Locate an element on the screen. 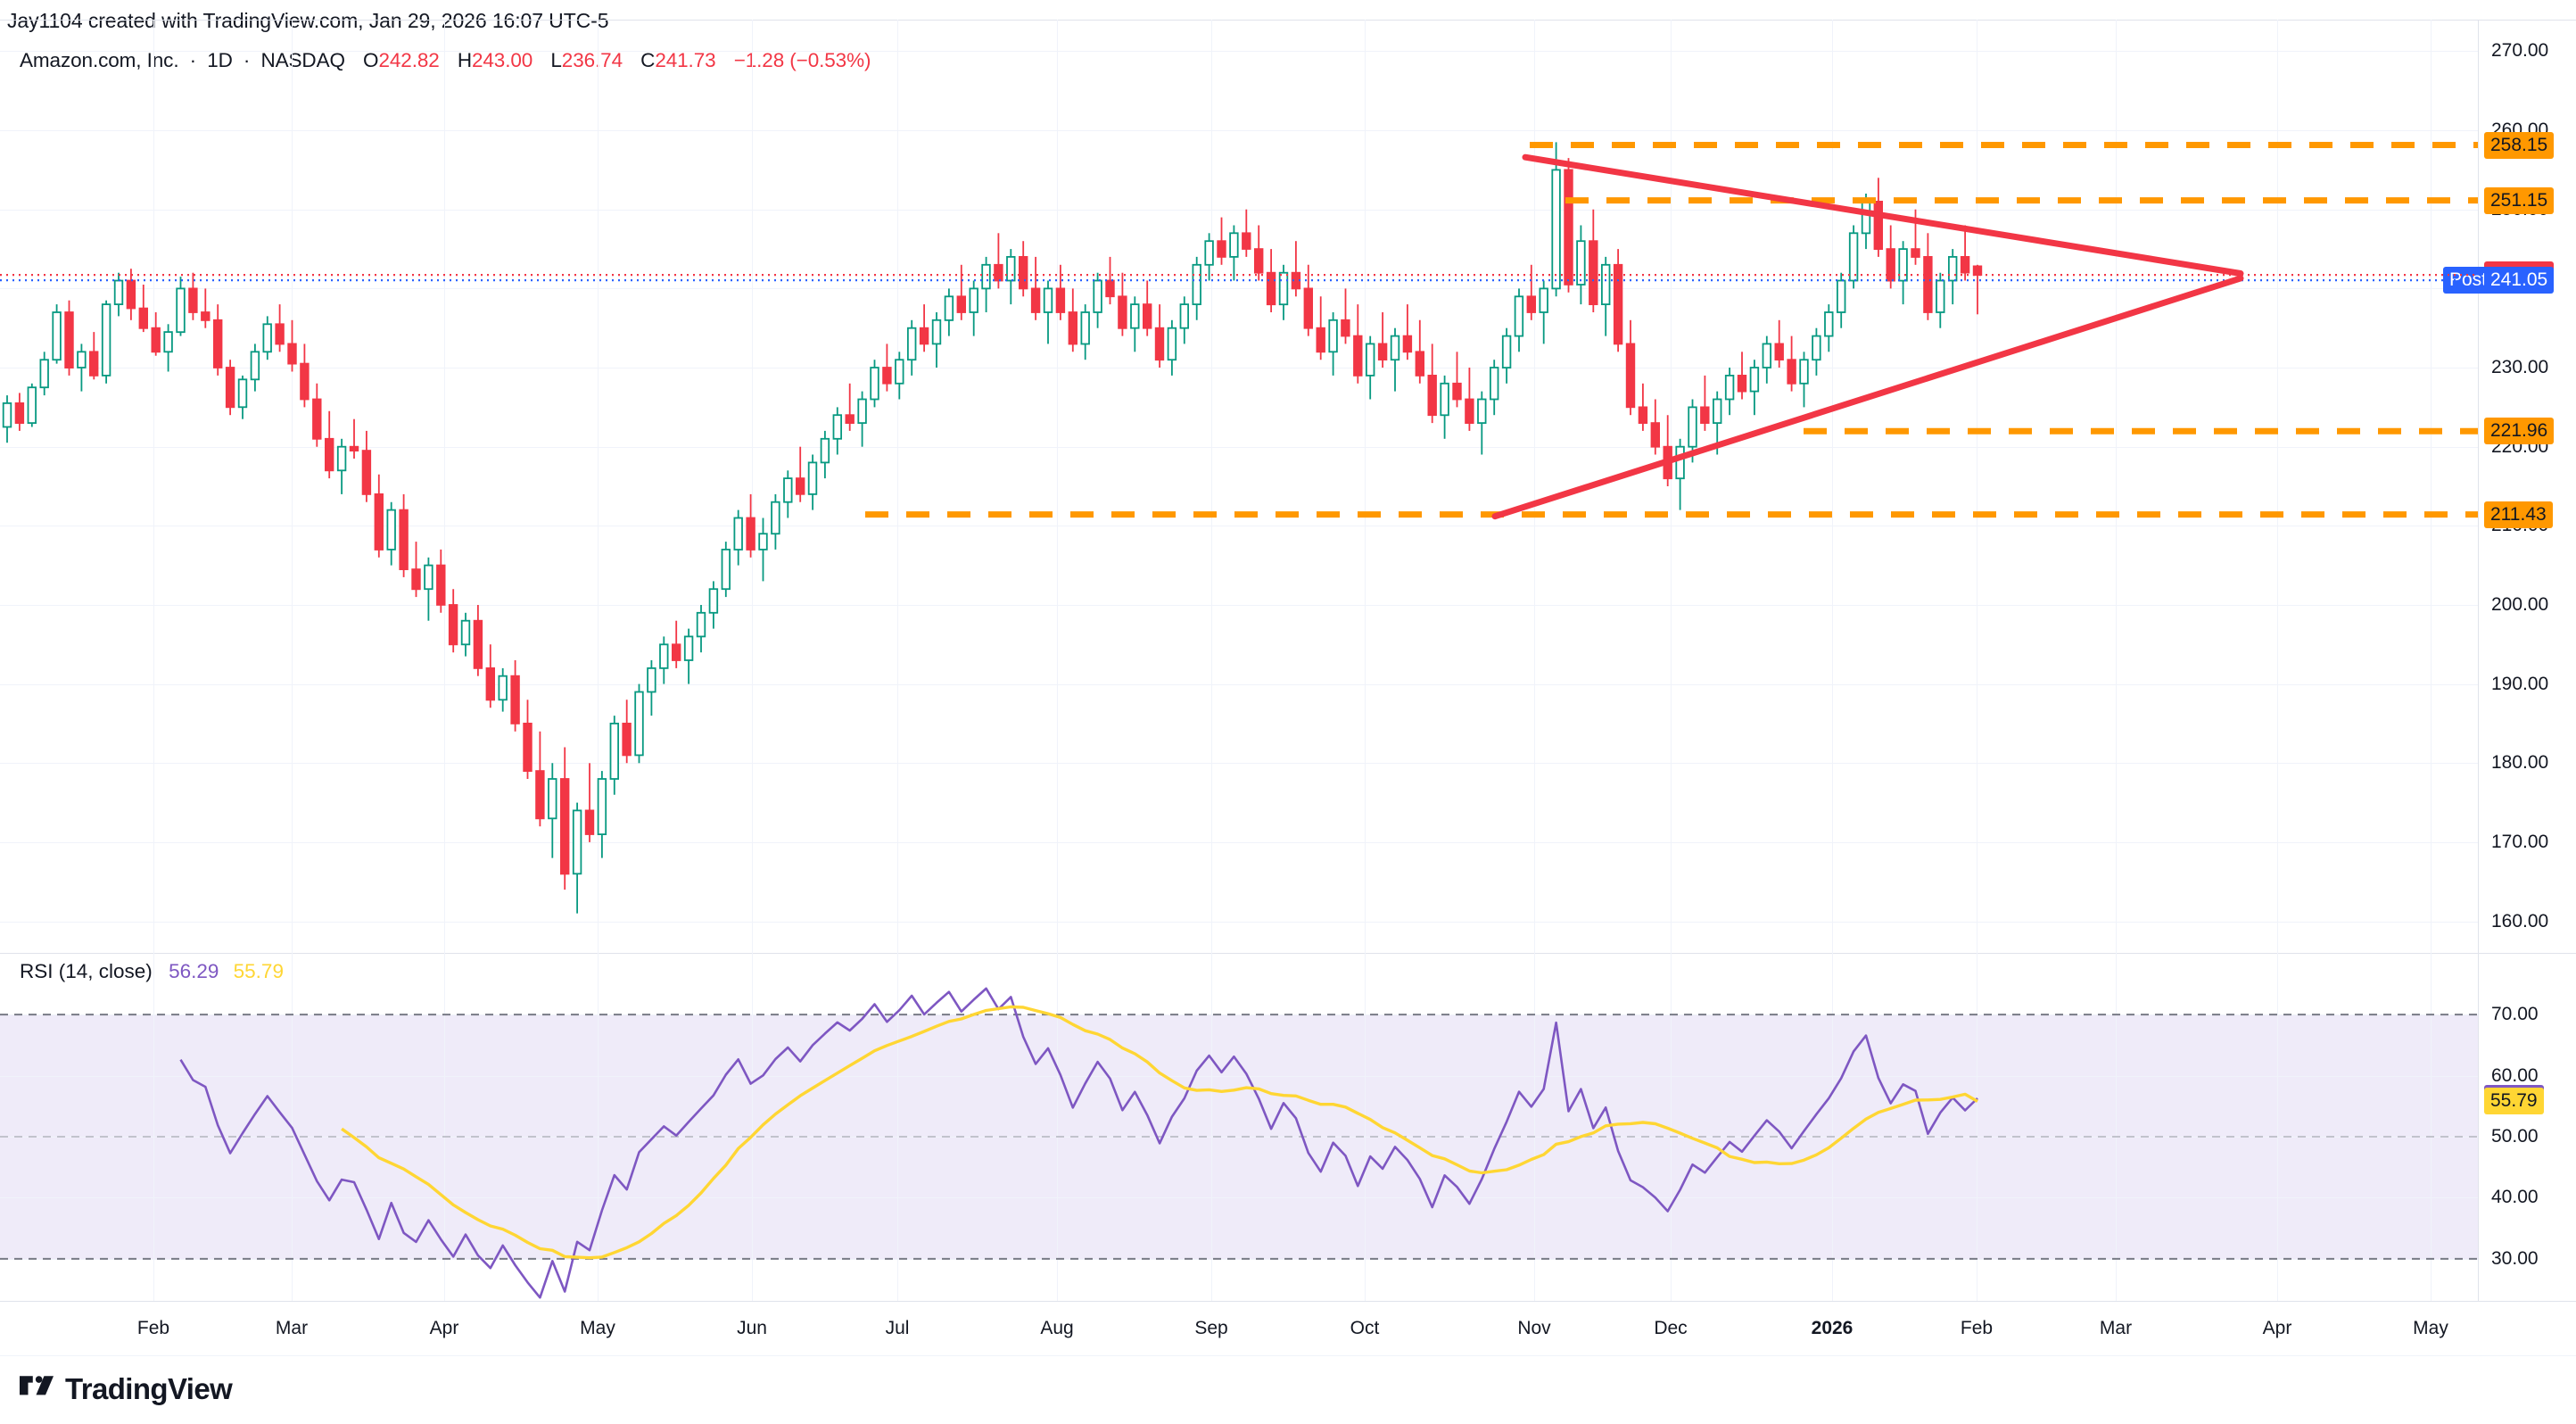  price-tick-label: 190.00 is located at coordinates (2520, 683).